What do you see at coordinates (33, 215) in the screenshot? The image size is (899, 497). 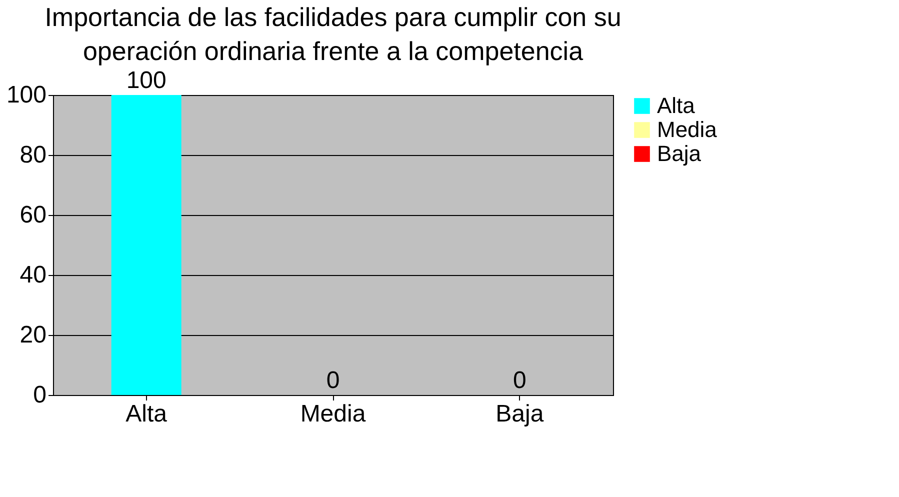 I see `y-tick-label: 60` at bounding box center [33, 215].